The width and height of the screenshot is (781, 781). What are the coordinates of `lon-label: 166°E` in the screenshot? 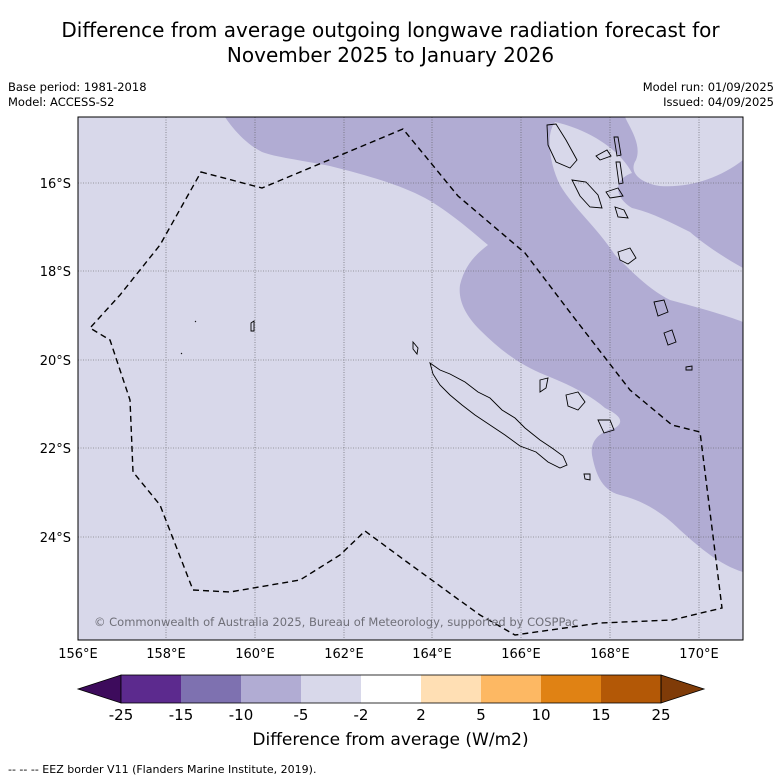 It's located at (521, 654).